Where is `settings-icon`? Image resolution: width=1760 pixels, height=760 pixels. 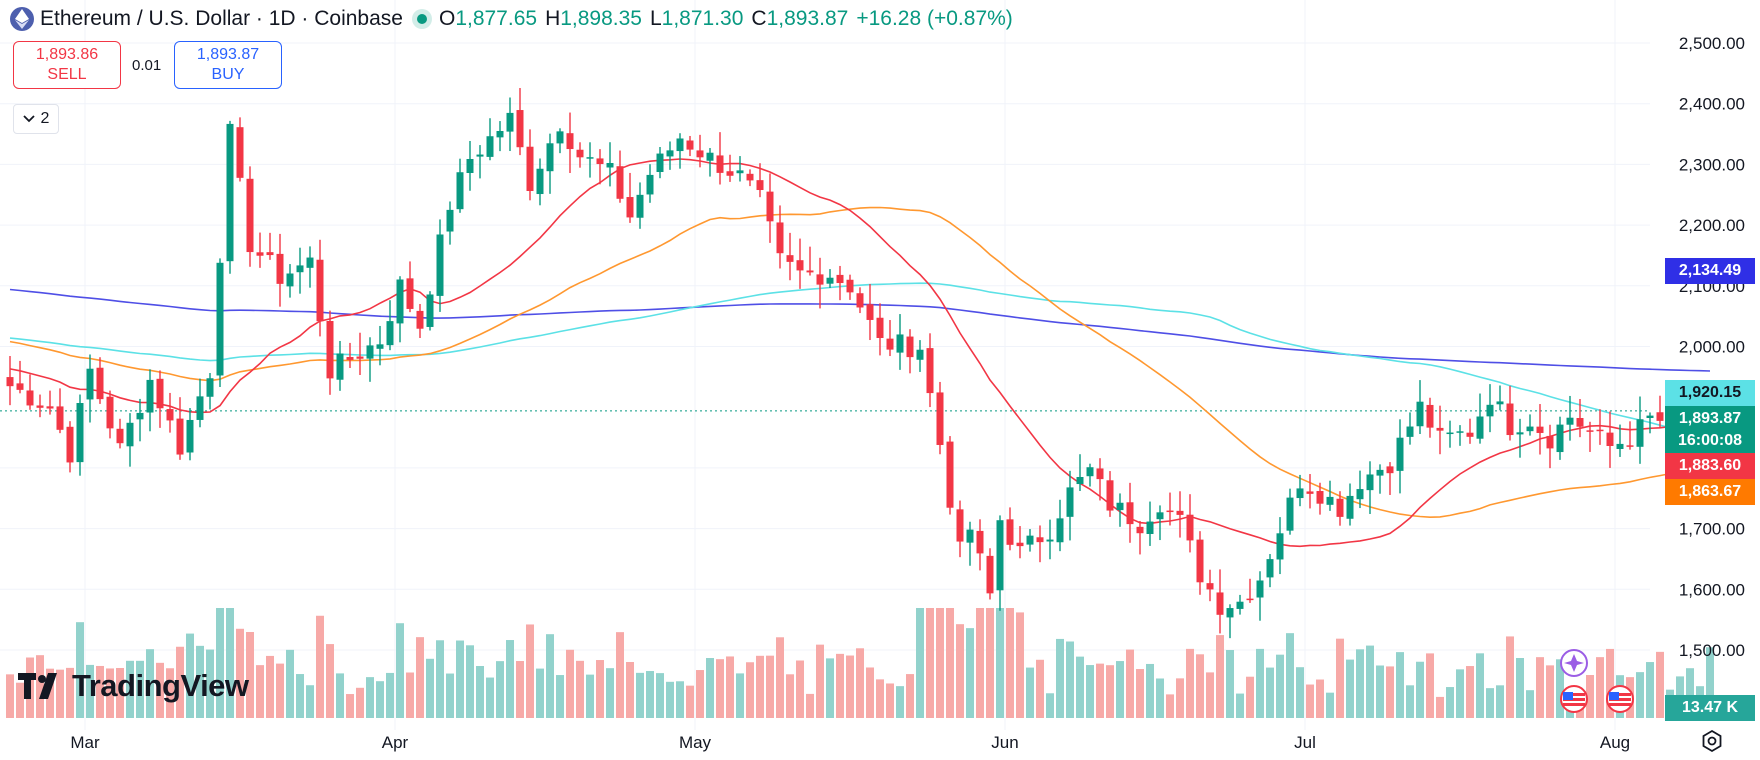
settings-icon is located at coordinates (1712, 741).